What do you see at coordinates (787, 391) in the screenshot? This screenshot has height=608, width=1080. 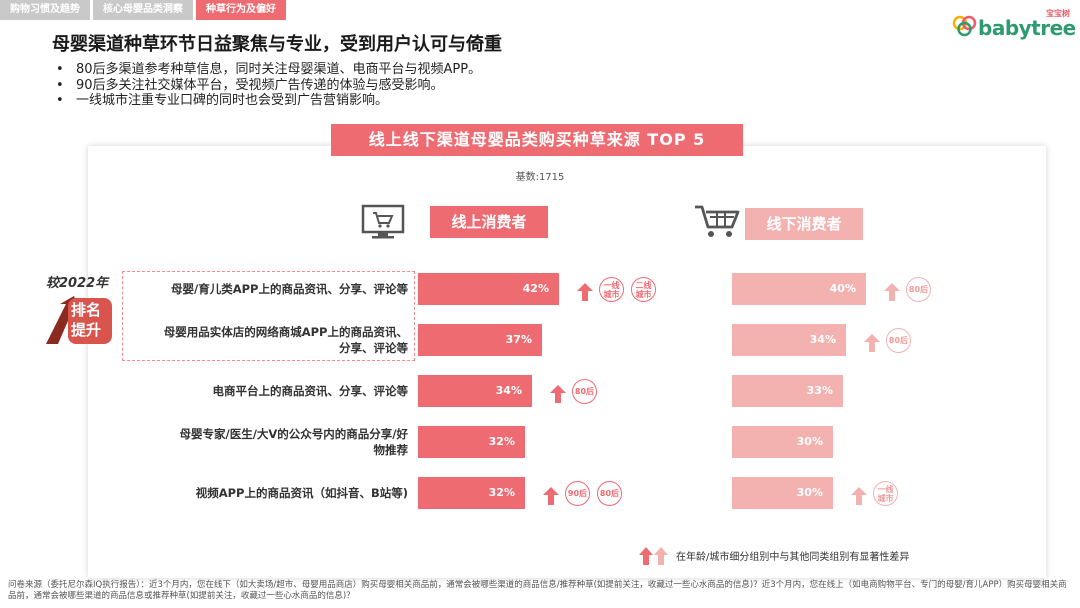 I see `offline-bar: 33%` at bounding box center [787, 391].